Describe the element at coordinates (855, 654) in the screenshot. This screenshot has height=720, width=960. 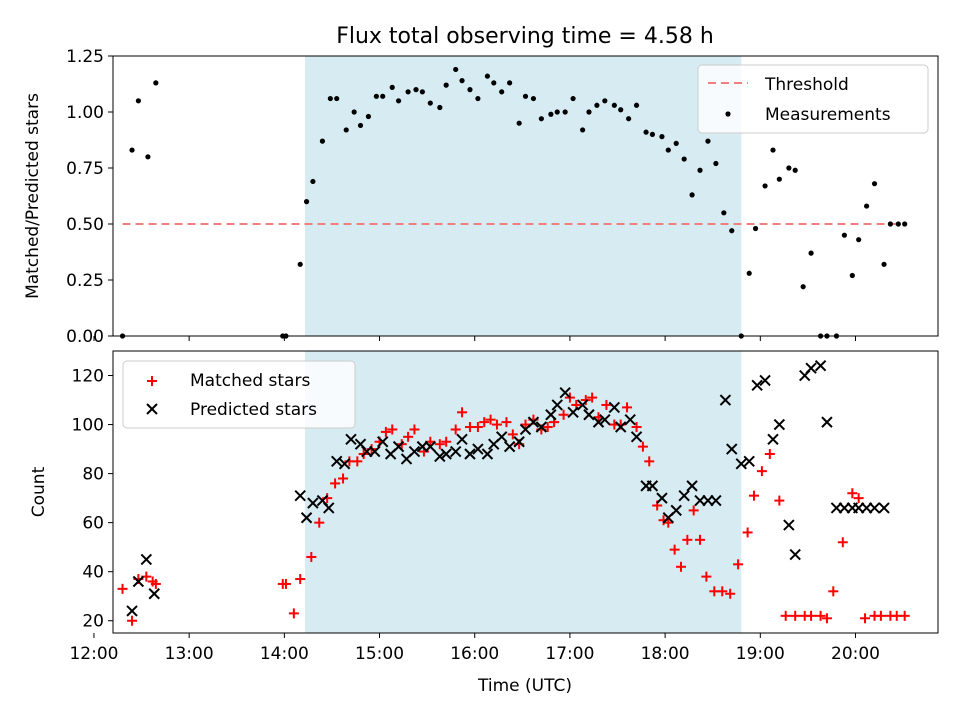
I see `bottom-x-tick-label: 20:00` at that location.